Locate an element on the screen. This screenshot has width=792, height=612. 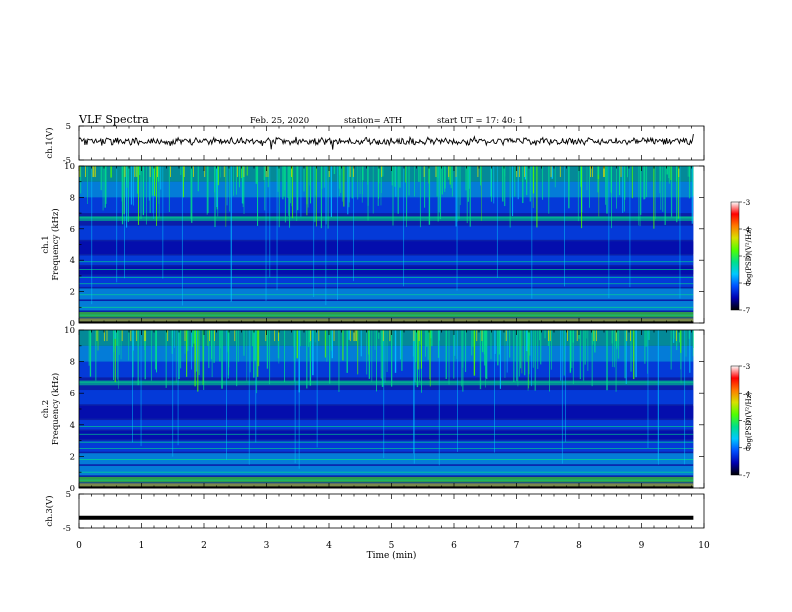
y-axis-label: ch.1(V) is located at coordinates (49, 142).